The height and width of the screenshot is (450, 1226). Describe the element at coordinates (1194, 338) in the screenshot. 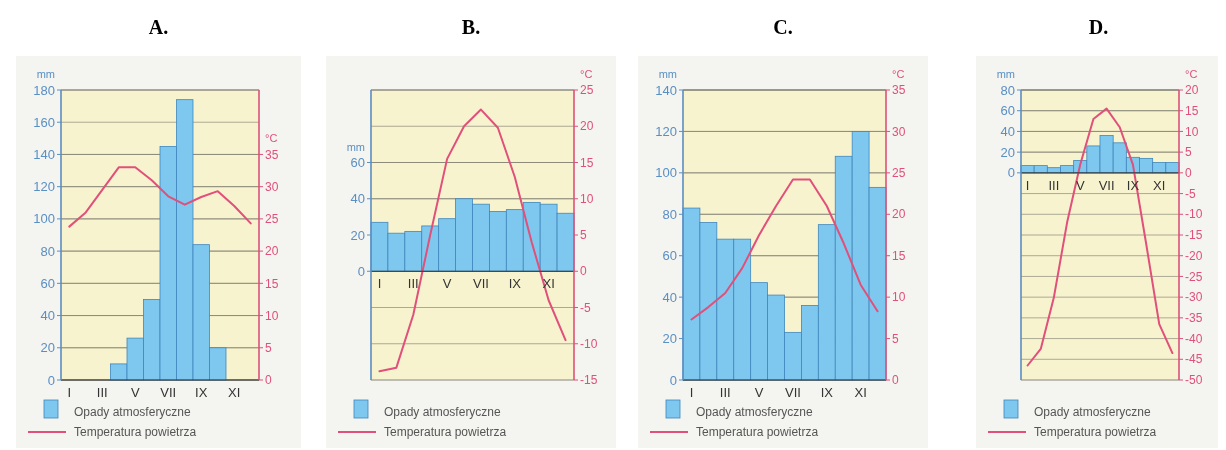

I see `y2-tick-label: -40` at that location.